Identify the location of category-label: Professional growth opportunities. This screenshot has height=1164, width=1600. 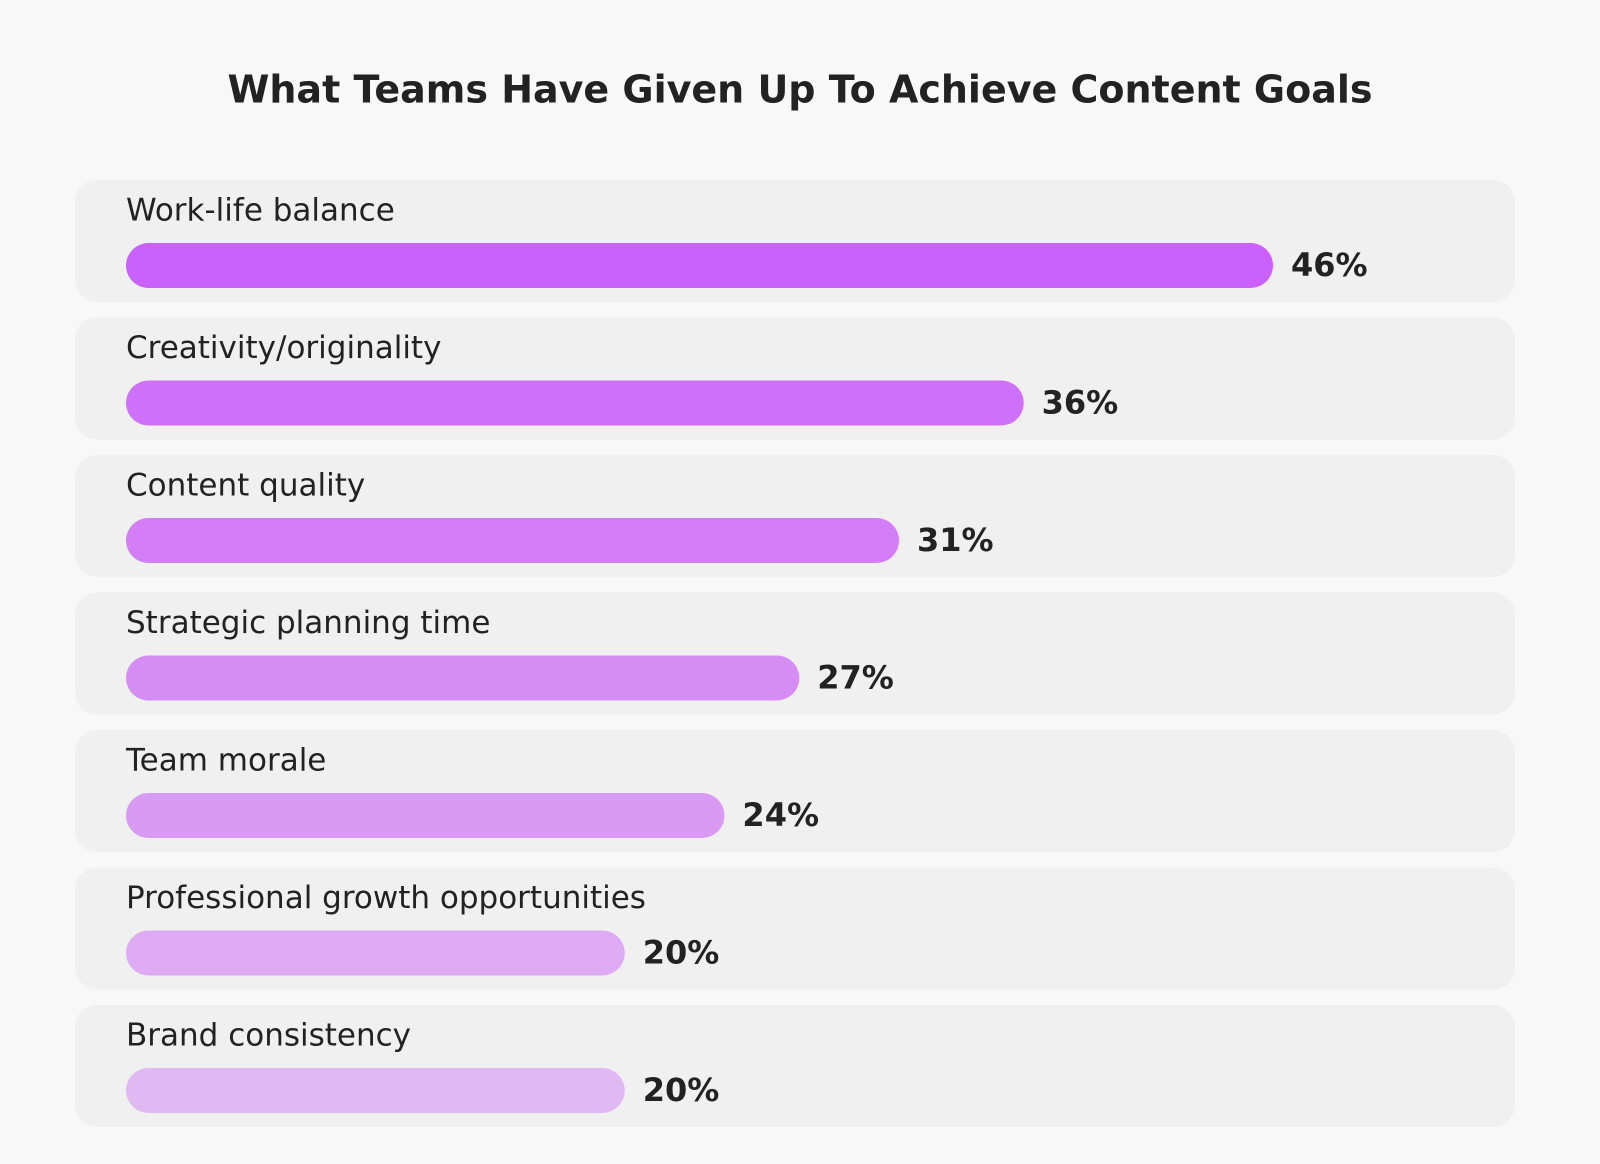
(386, 898).